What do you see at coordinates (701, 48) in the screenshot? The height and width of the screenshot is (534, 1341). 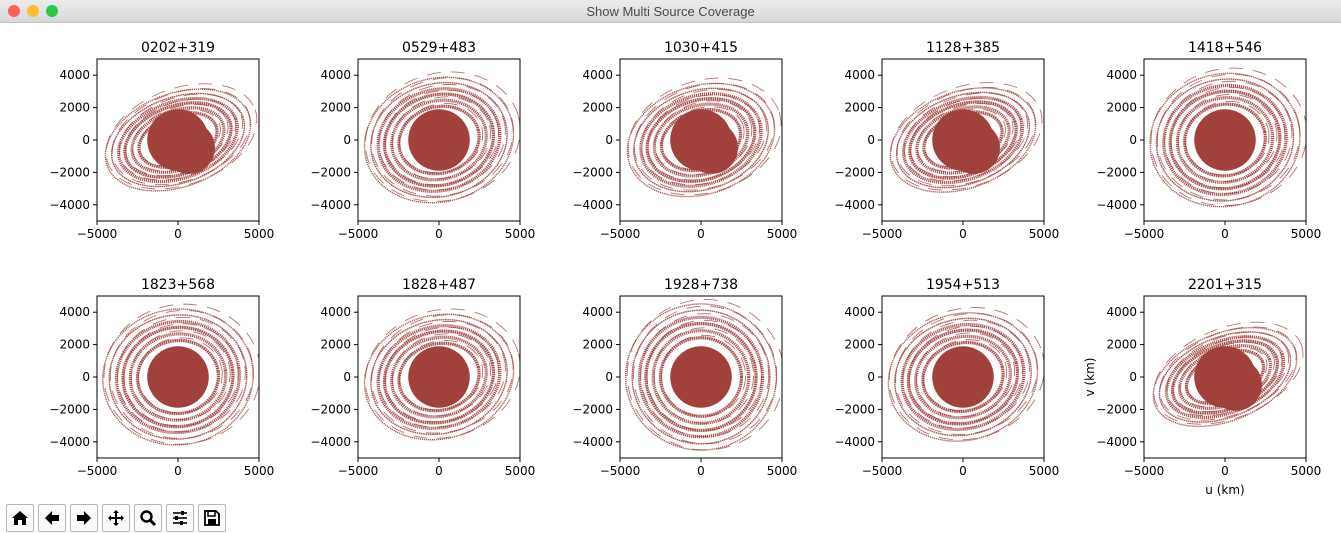 I see `subplot-title: 1030+415` at bounding box center [701, 48].